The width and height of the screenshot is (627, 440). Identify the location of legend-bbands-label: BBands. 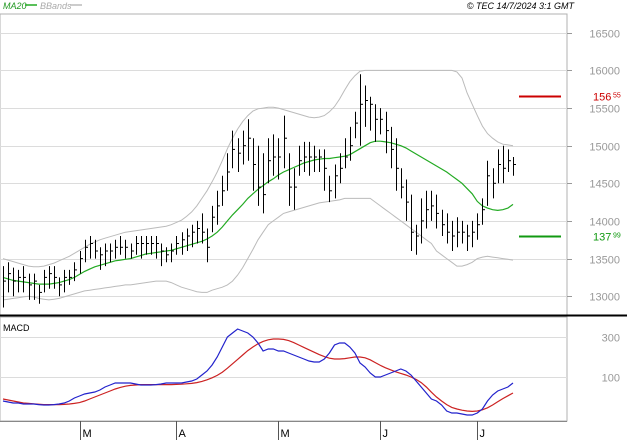
(56, 6).